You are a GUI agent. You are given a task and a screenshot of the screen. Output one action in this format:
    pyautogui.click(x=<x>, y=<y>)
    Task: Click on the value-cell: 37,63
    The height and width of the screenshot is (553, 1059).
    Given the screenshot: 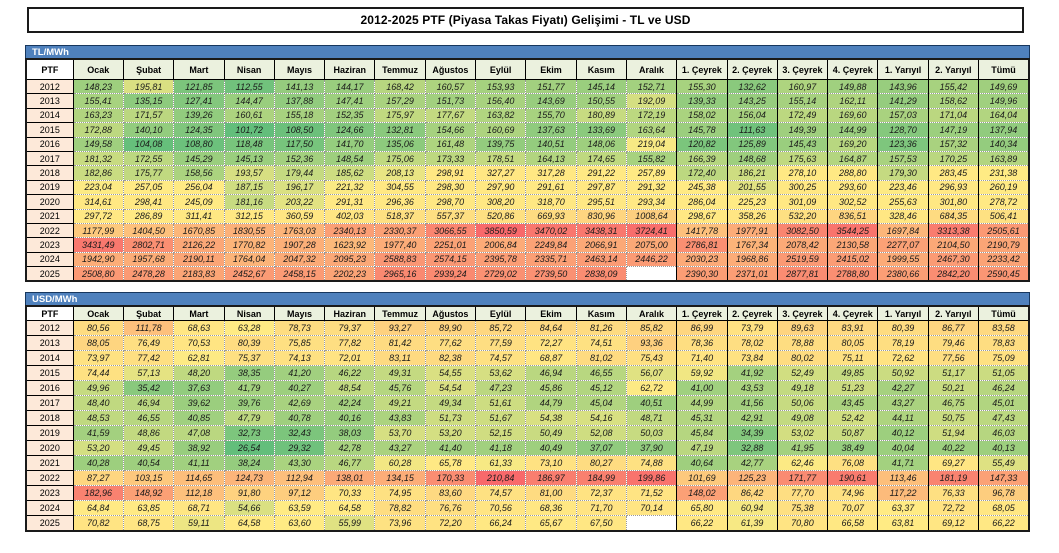 What is the action you would take?
    pyautogui.click(x=199, y=388)
    